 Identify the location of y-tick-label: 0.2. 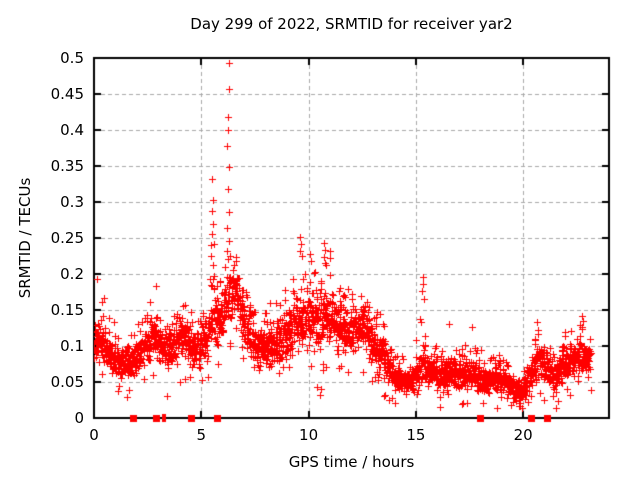
(72, 274).